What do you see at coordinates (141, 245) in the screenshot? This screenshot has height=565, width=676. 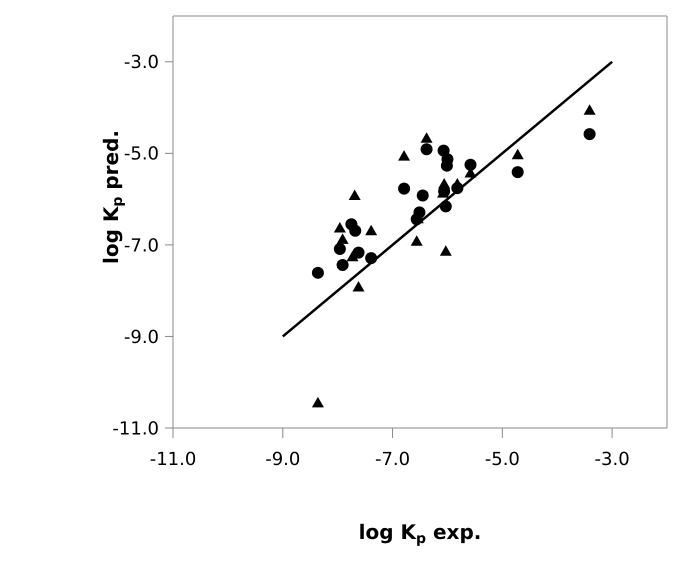 I see `y-tick-label: -7.0` at bounding box center [141, 245].